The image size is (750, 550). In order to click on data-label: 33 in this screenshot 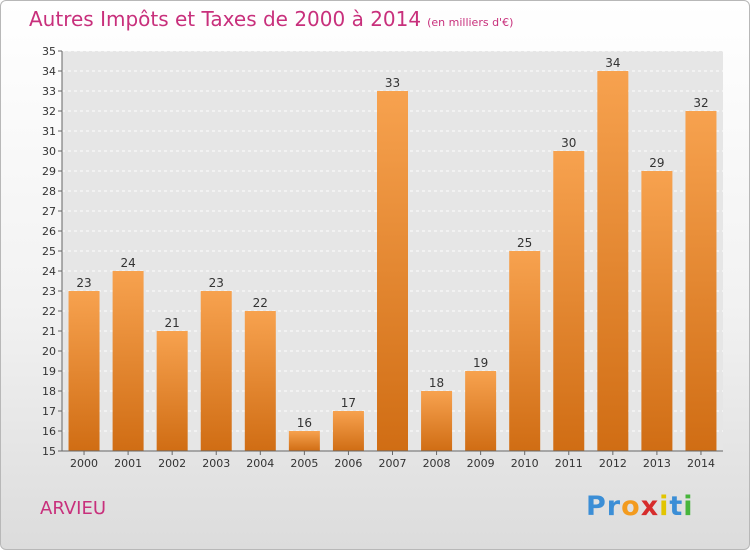, I will do `click(392, 83)`.